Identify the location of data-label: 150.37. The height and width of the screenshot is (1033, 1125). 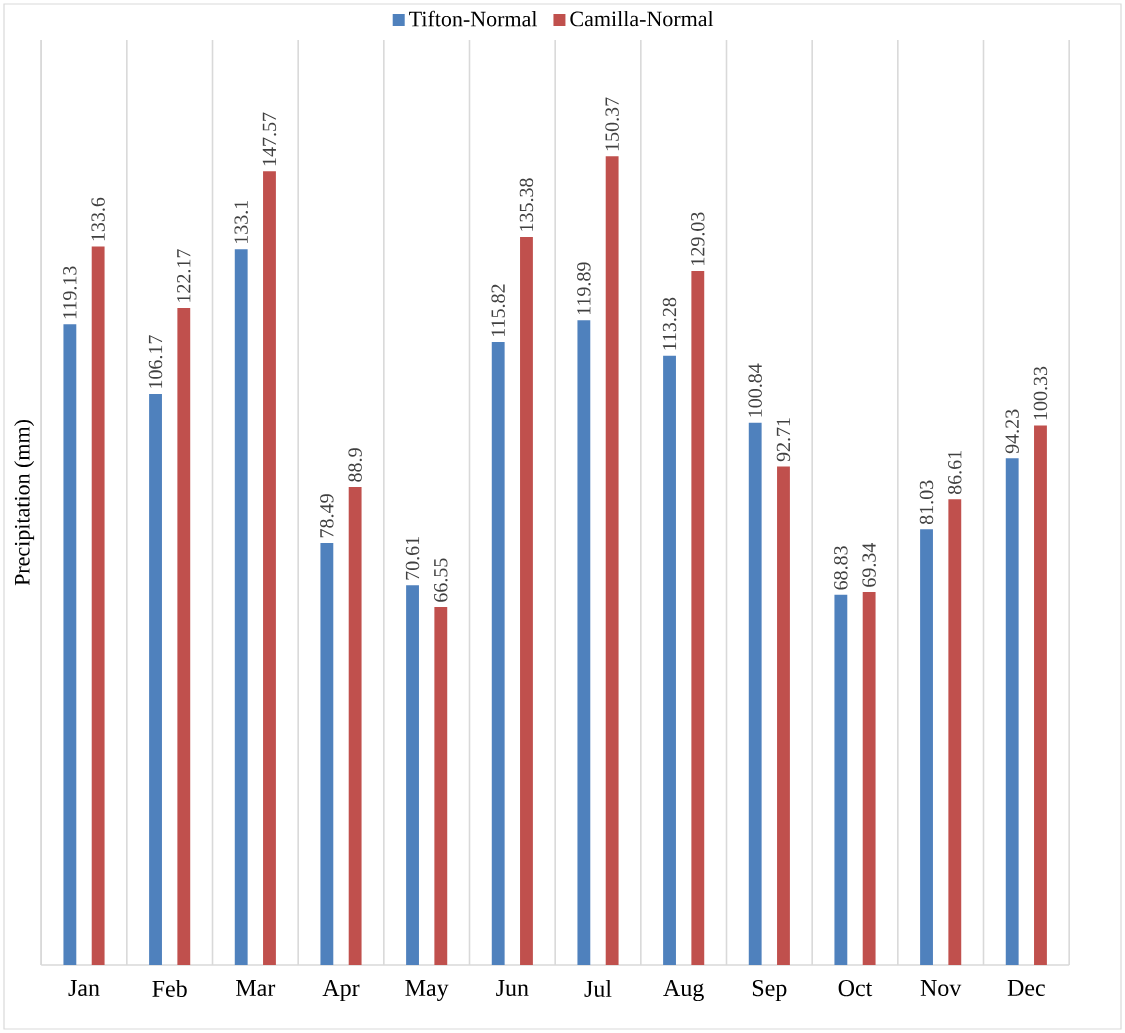
(612, 124).